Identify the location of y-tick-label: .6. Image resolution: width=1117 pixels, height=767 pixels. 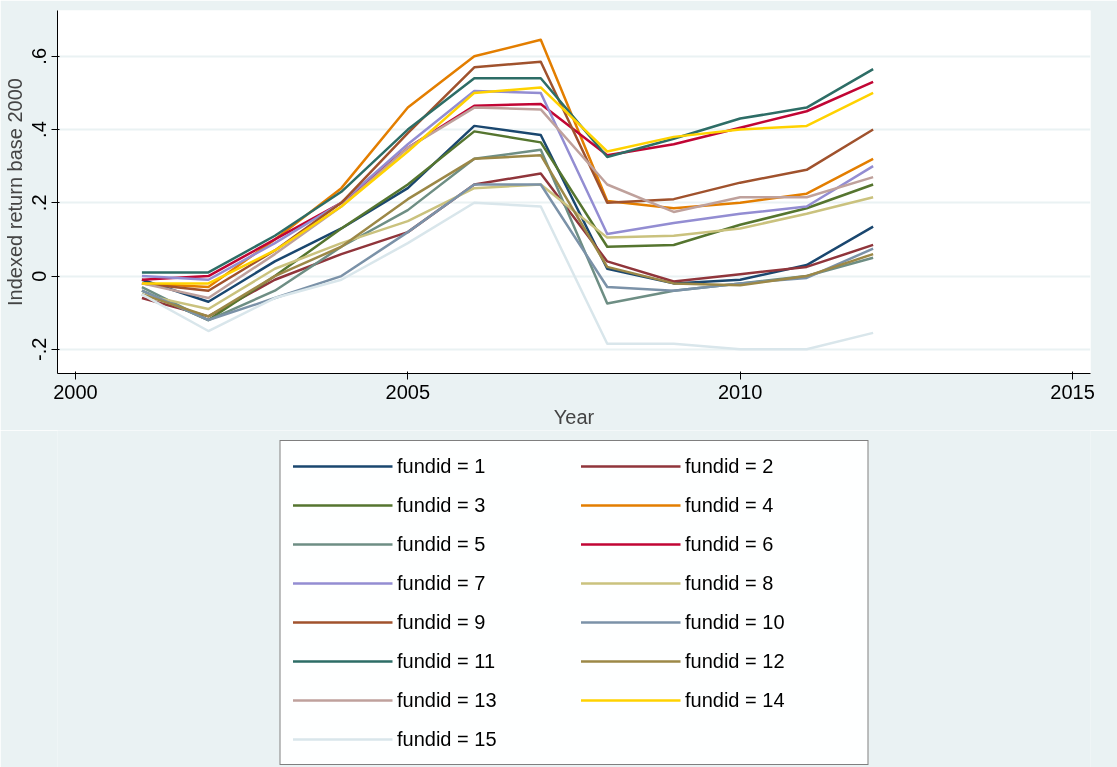
(39, 56).